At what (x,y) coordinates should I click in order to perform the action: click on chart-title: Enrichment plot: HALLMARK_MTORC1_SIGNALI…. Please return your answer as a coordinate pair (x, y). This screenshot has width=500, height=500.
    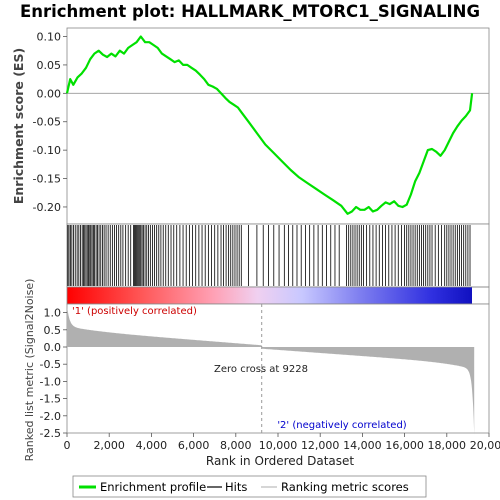
    Looking at the image, I should click on (250, 11).